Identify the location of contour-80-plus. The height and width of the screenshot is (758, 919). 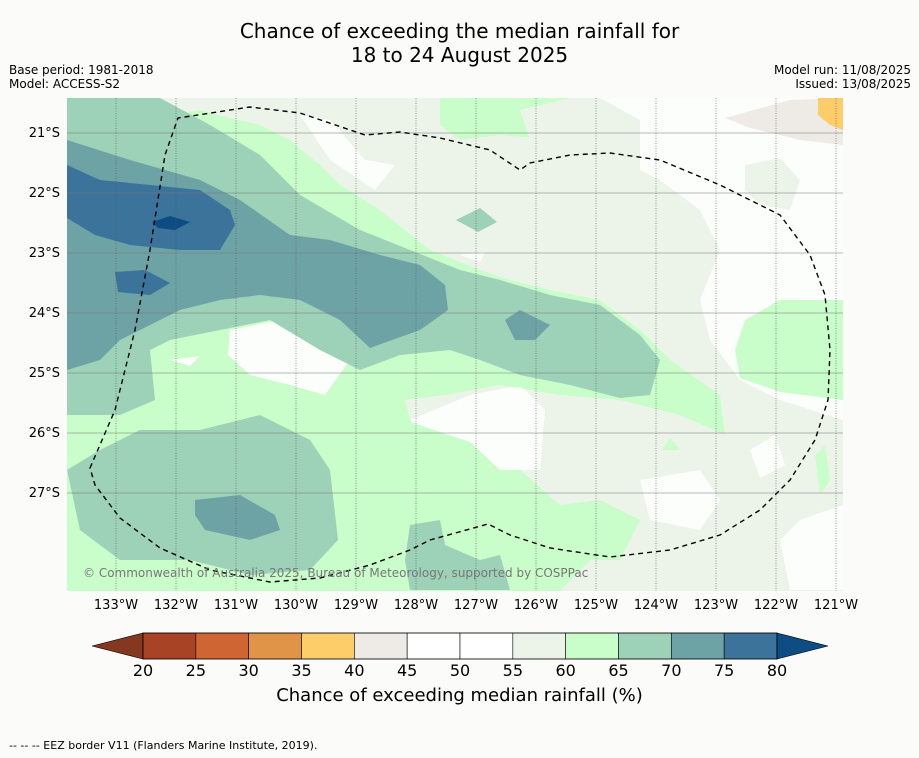
(171, 223).